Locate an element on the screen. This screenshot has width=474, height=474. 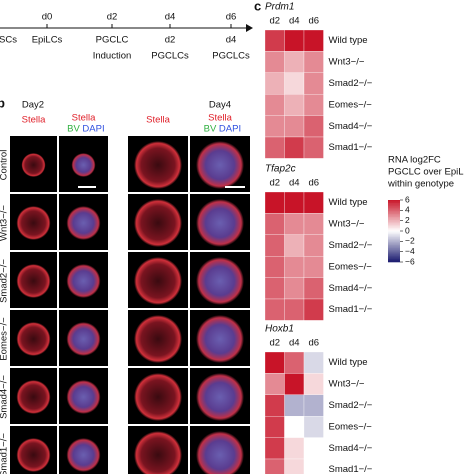
genotype-label: Smad1−/− is located at coordinates (351, 309).